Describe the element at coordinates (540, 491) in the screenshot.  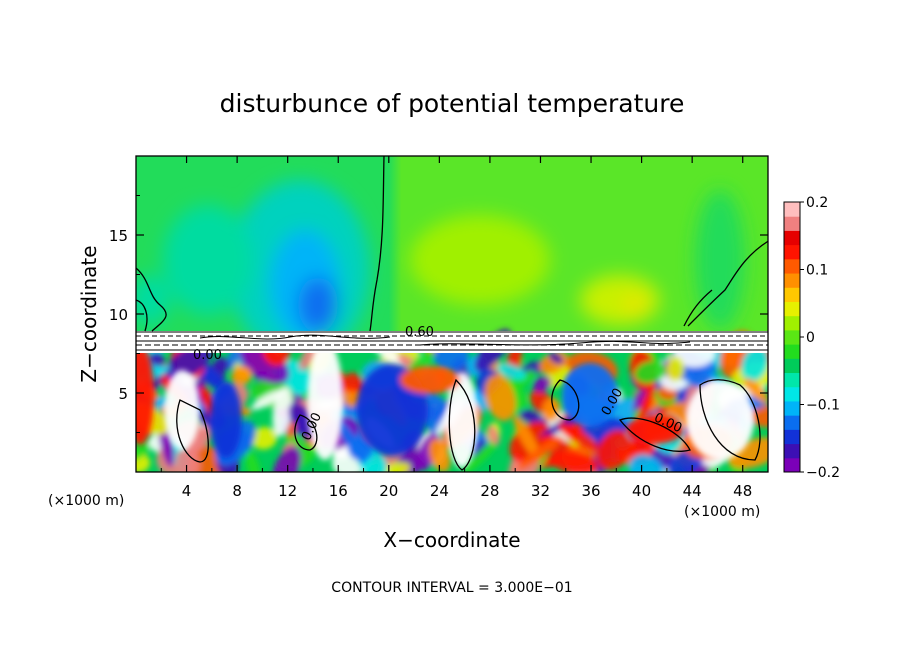
I see `x-tick-label: 32` at that location.